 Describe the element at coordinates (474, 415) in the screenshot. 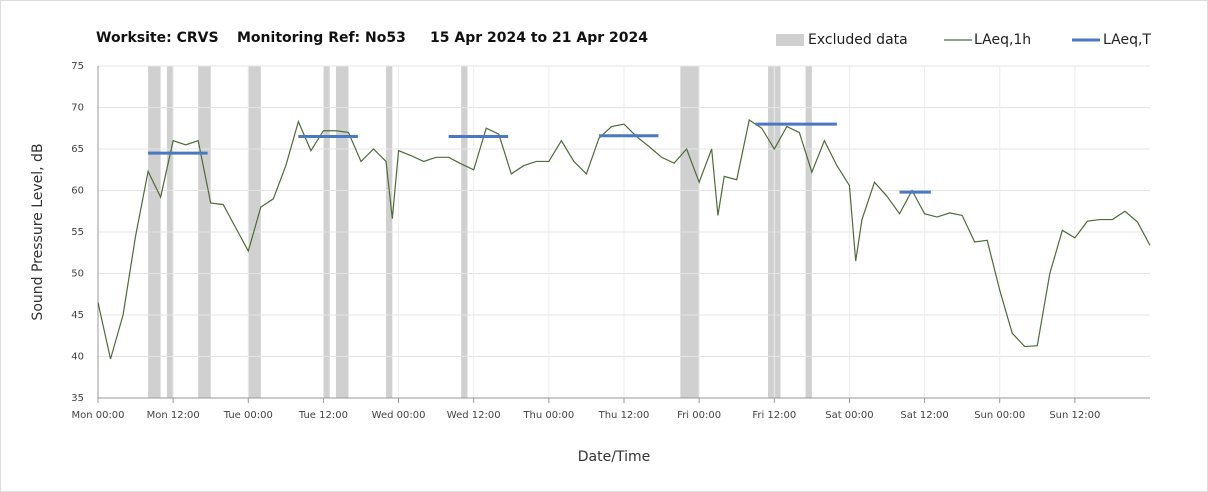

I see `x-tick-label: Wed 12:00` at that location.